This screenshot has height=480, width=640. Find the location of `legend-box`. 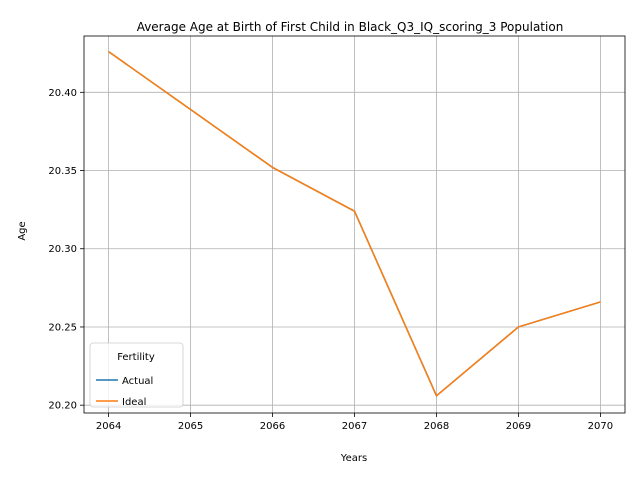

legend-box is located at coordinates (136, 375).